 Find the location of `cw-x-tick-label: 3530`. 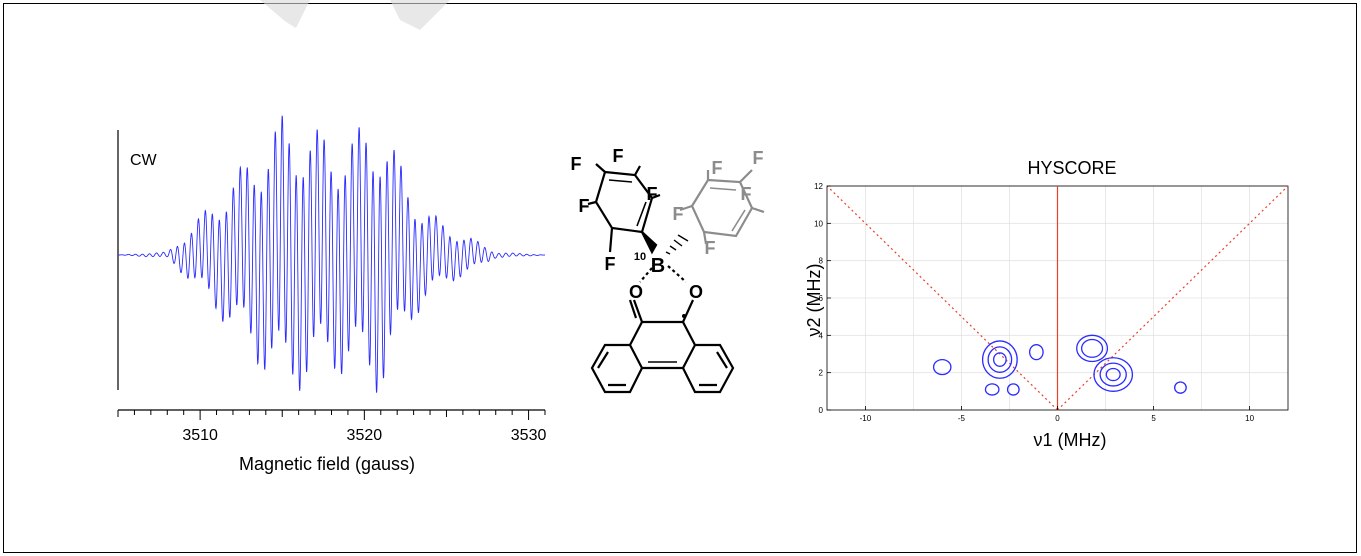

cw-x-tick-label: 3530 is located at coordinates (529, 435).